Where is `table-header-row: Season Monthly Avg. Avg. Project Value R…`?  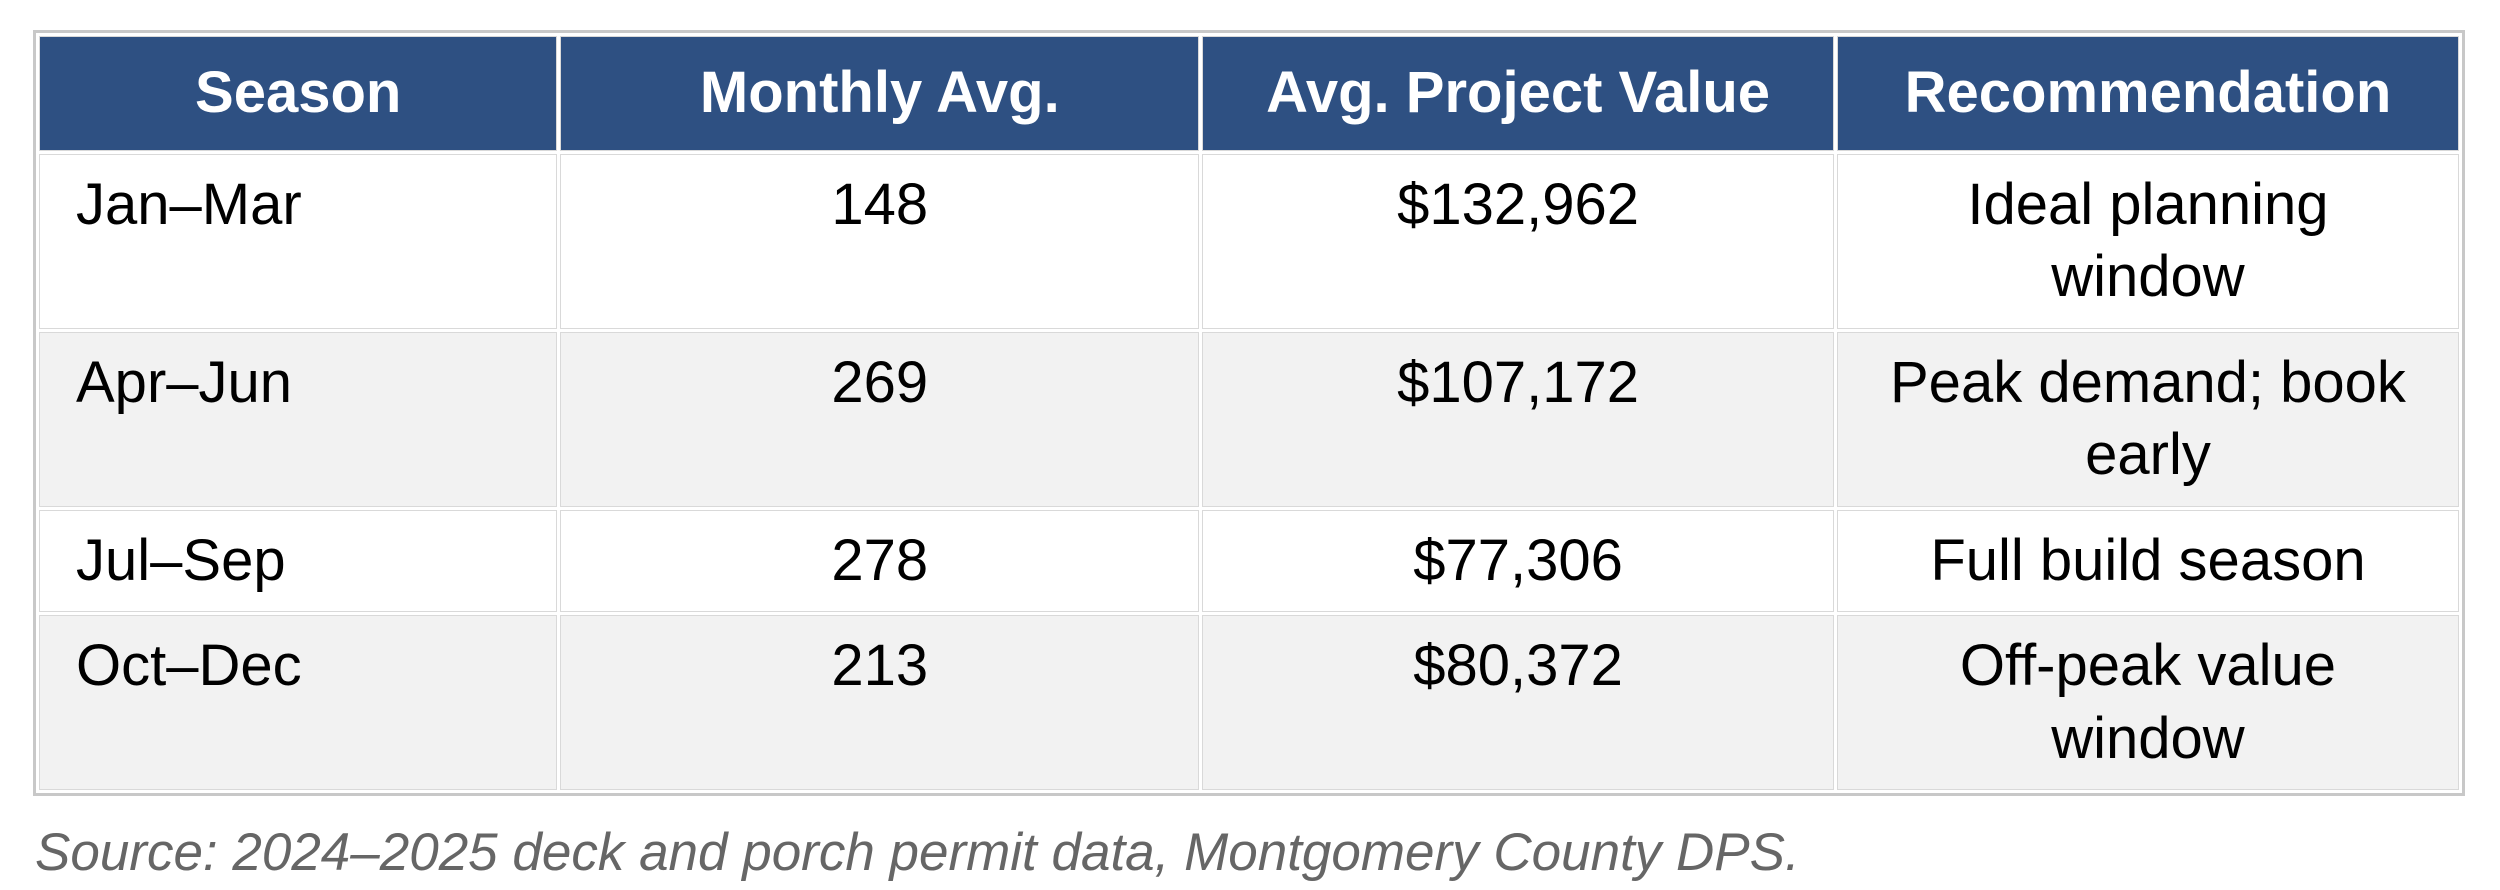
table-header-row: Season Monthly Avg. Avg. Project Value R… is located at coordinates (1249, 93).